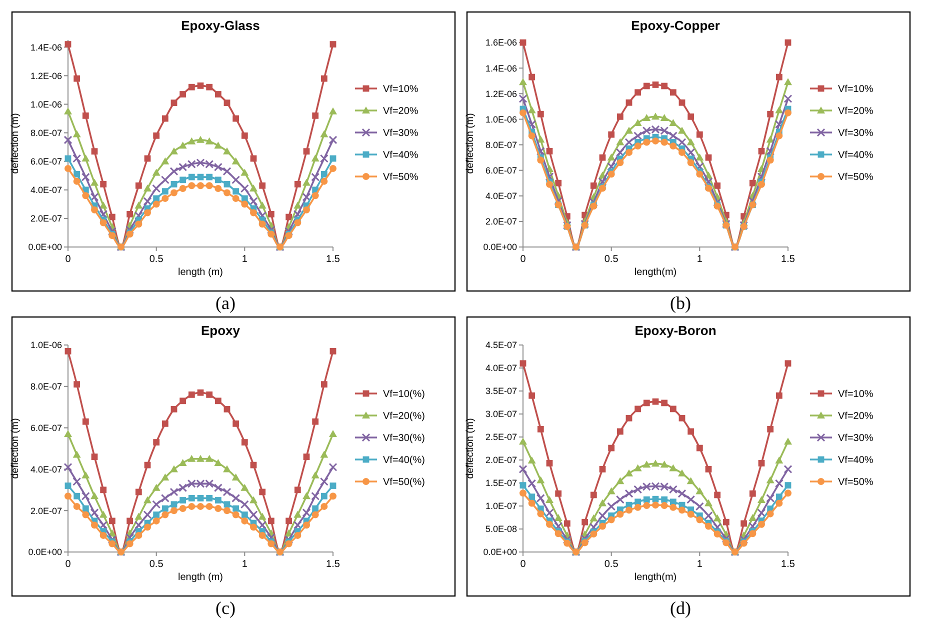 This screenshot has height=634, width=927. What do you see at coordinates (404, 394) in the screenshot?
I see `legend-label: Vf=10(%)` at bounding box center [404, 394].